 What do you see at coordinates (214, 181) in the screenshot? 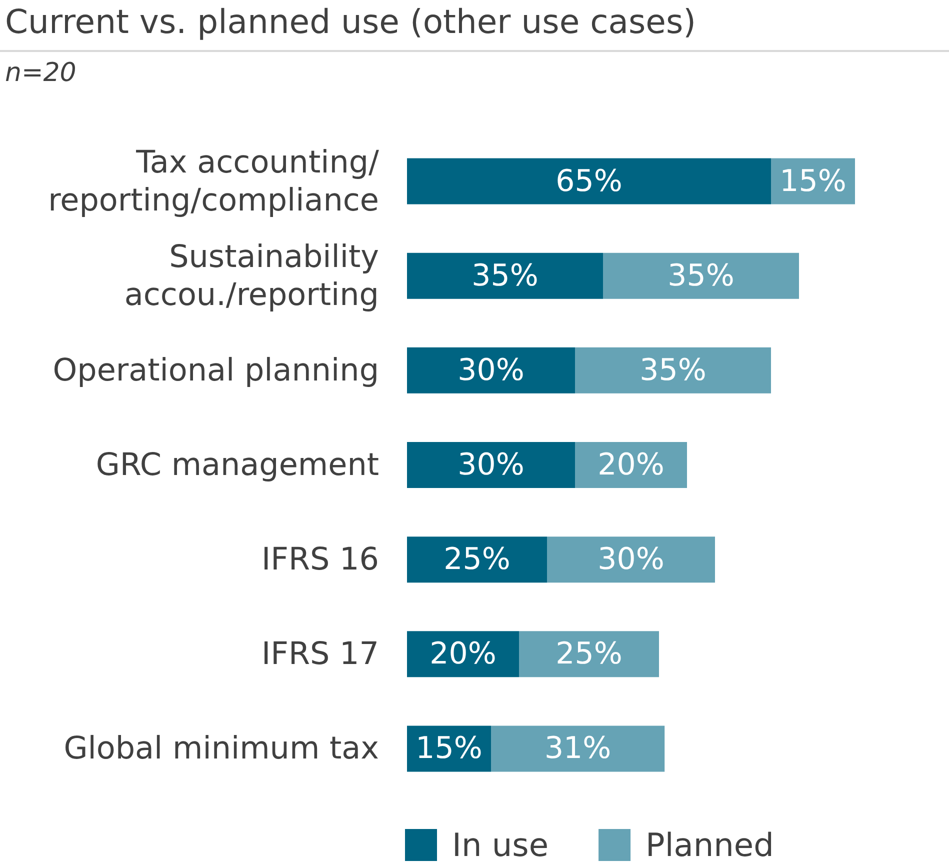
I see `y-tick-label: Tax accounting/ reporting/compliance` at bounding box center [214, 181].